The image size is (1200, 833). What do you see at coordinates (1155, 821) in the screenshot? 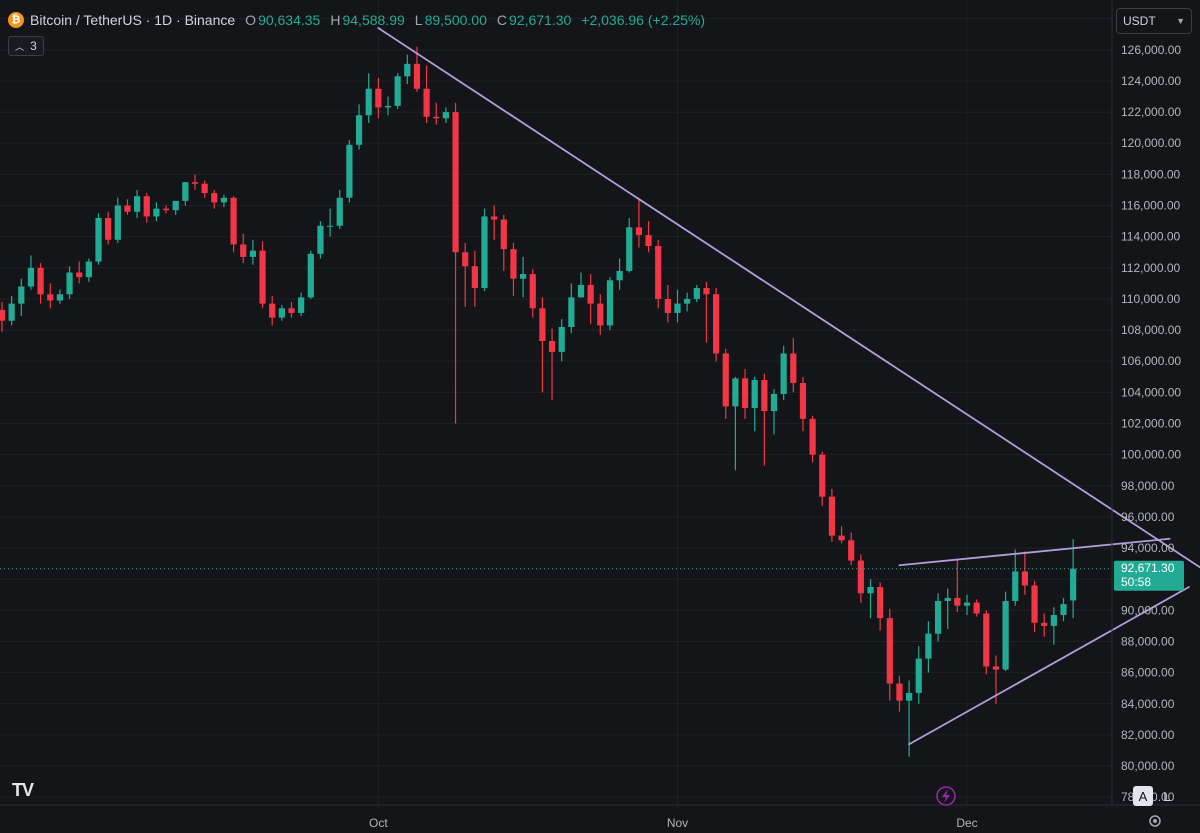
I see `settings-gear-icon` at bounding box center [1155, 821].